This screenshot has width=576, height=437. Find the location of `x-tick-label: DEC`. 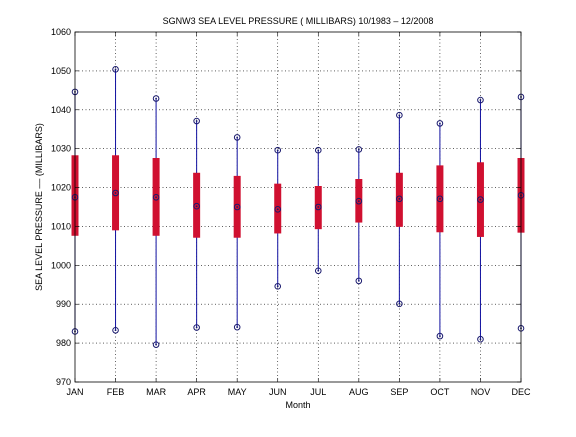

x-tick-label: DEC is located at coordinates (521, 392).